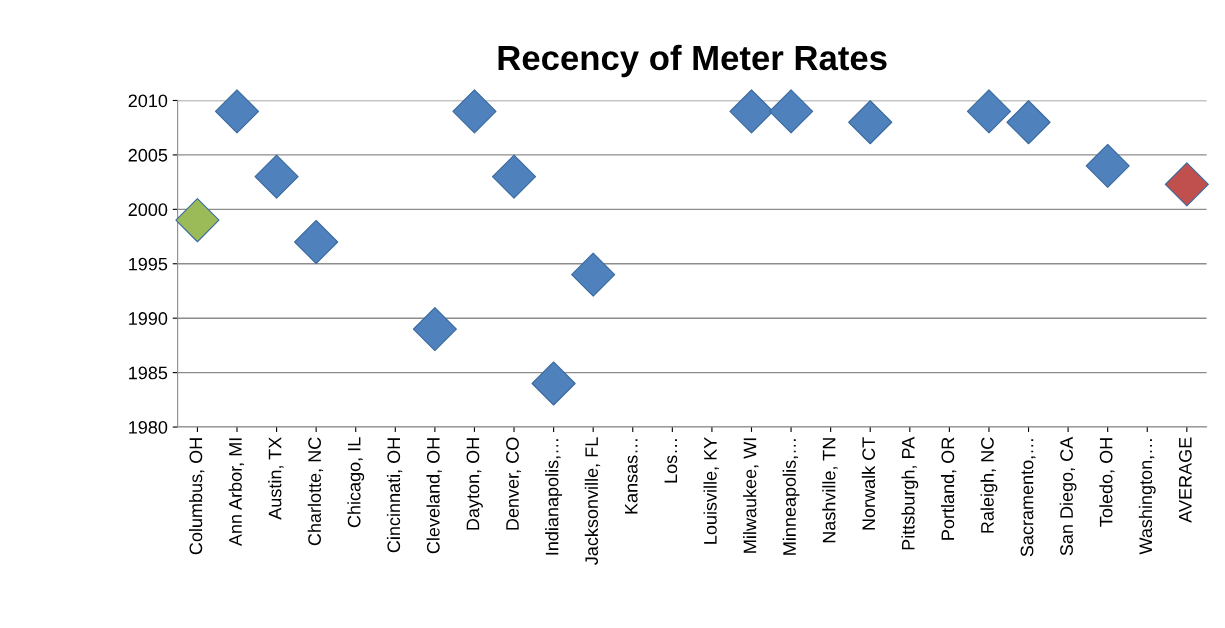 The height and width of the screenshot is (628, 1225). What do you see at coordinates (148, 264) in the screenshot?
I see `y-tick-label: 1995` at bounding box center [148, 264].